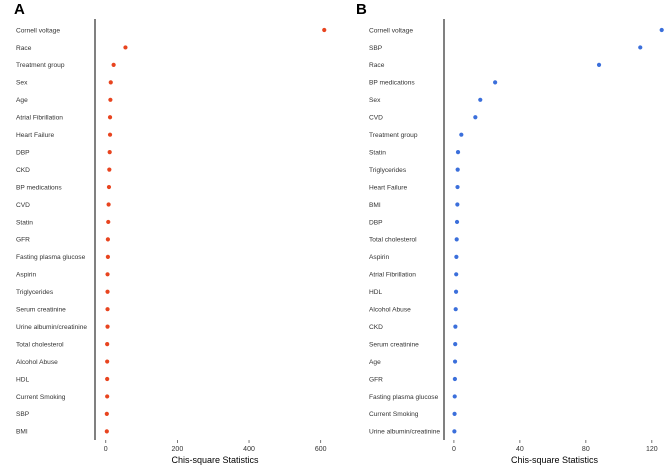 Image resolution: width=669 pixels, height=466 pixels. Describe the element at coordinates (40, 344) in the screenshot. I see `category-label: Total cholesterol` at that location.